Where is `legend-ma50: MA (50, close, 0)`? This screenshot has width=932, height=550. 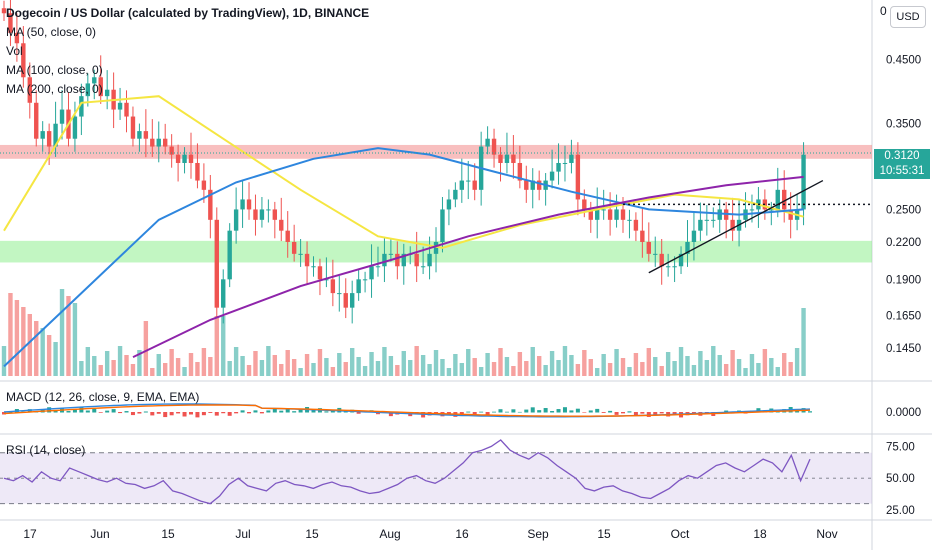 legend-ma50: MA (50, close, 0) is located at coordinates (51, 32).